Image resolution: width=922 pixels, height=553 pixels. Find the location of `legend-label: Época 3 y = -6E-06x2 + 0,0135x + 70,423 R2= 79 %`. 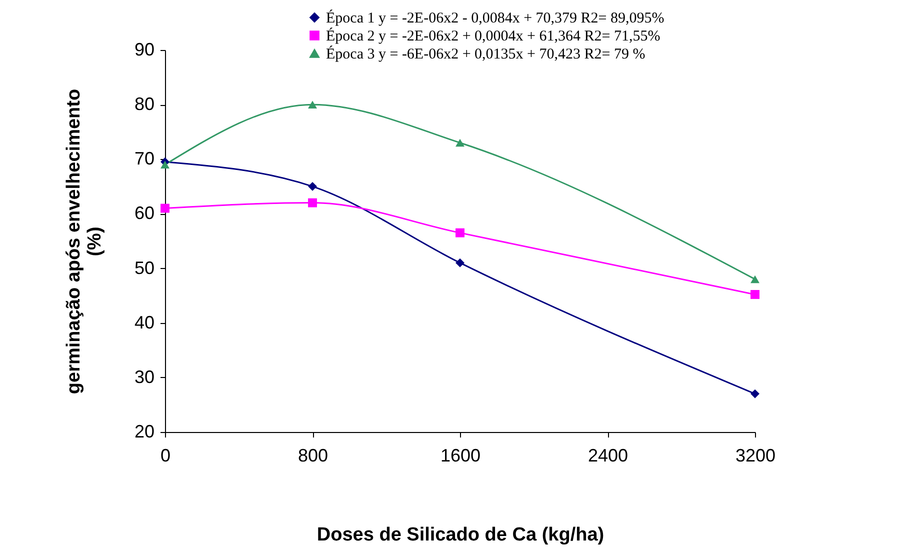

legend-label: Época 3 y = -6E-06x2 + 0,0135x + 70,423 R2= 79 % is located at coordinates (486, 54).